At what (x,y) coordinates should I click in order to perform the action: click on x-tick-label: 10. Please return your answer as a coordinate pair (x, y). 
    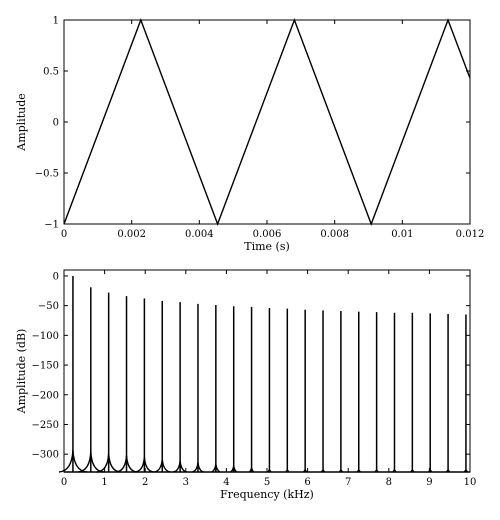
    Looking at the image, I should click on (470, 482).